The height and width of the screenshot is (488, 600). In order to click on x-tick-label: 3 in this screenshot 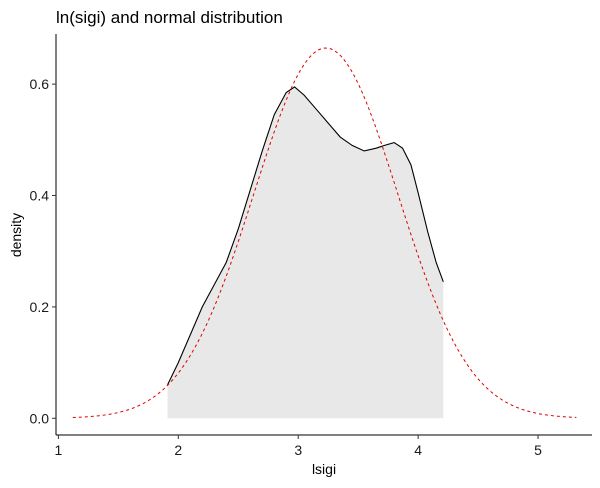, I will do `click(298, 450)`.